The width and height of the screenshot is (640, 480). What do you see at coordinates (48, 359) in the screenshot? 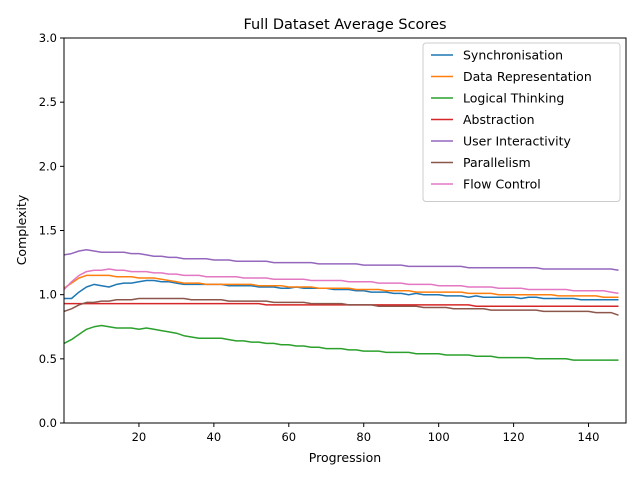
I see `y-tick-label: 0.5` at bounding box center [48, 359].